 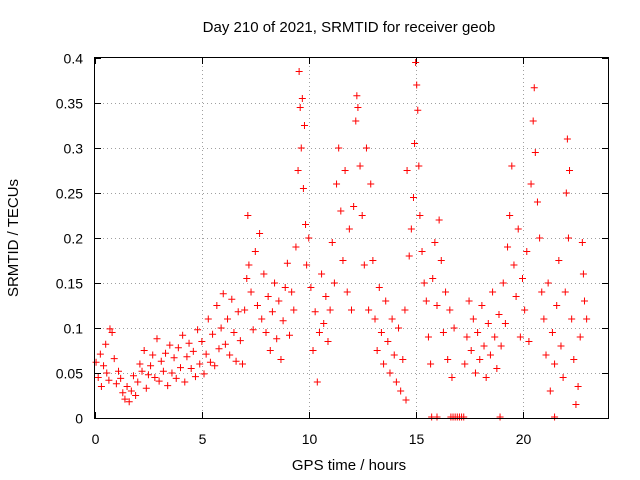 I want to click on y-tick-label: 0.15, so click(x=69, y=284).